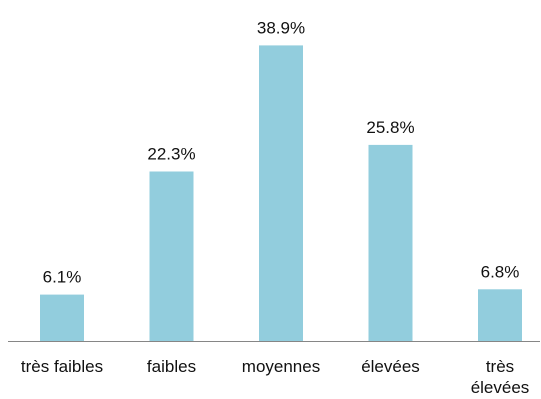 The height and width of the screenshot is (399, 541). I want to click on category-label: faibles, so click(171, 366).